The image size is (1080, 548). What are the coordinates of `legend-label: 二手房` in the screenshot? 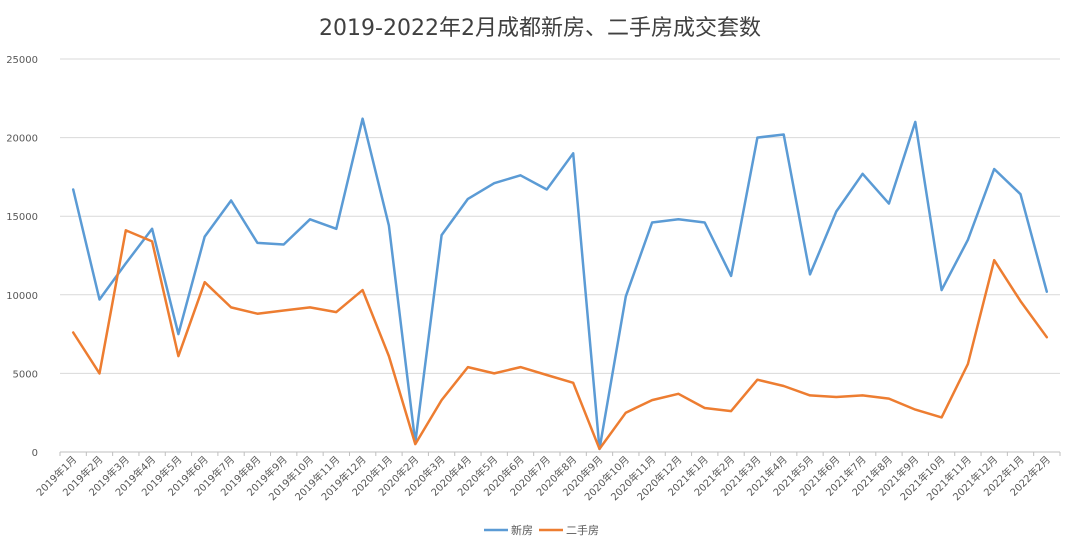 It's located at (582, 530).